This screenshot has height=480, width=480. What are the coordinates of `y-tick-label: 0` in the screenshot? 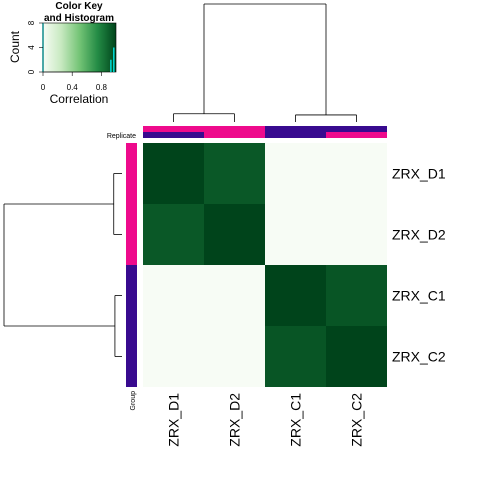 It's located at (31, 71).